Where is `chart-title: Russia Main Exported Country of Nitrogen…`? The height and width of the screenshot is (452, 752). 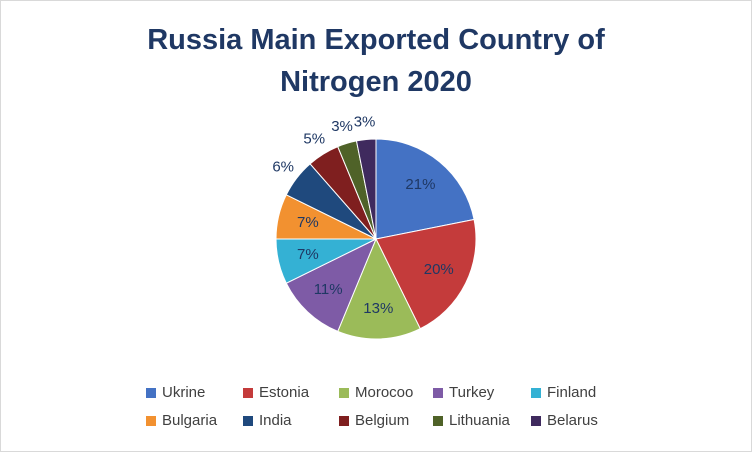 chart-title: Russia Main Exported Country of Nitrogen… is located at coordinates (376, 61).